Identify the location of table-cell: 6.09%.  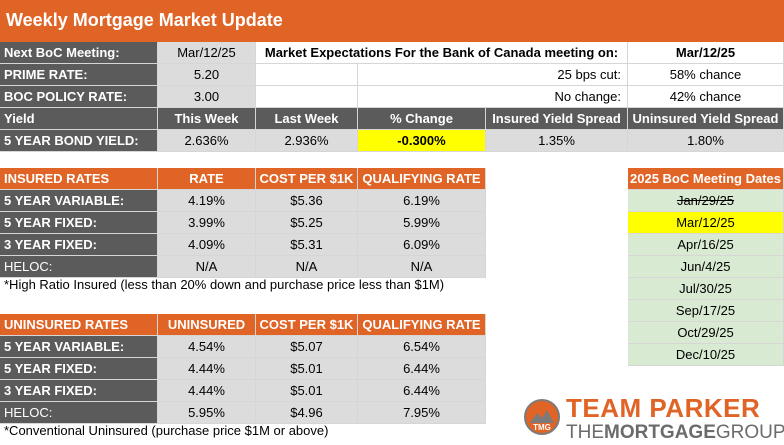
(422, 245).